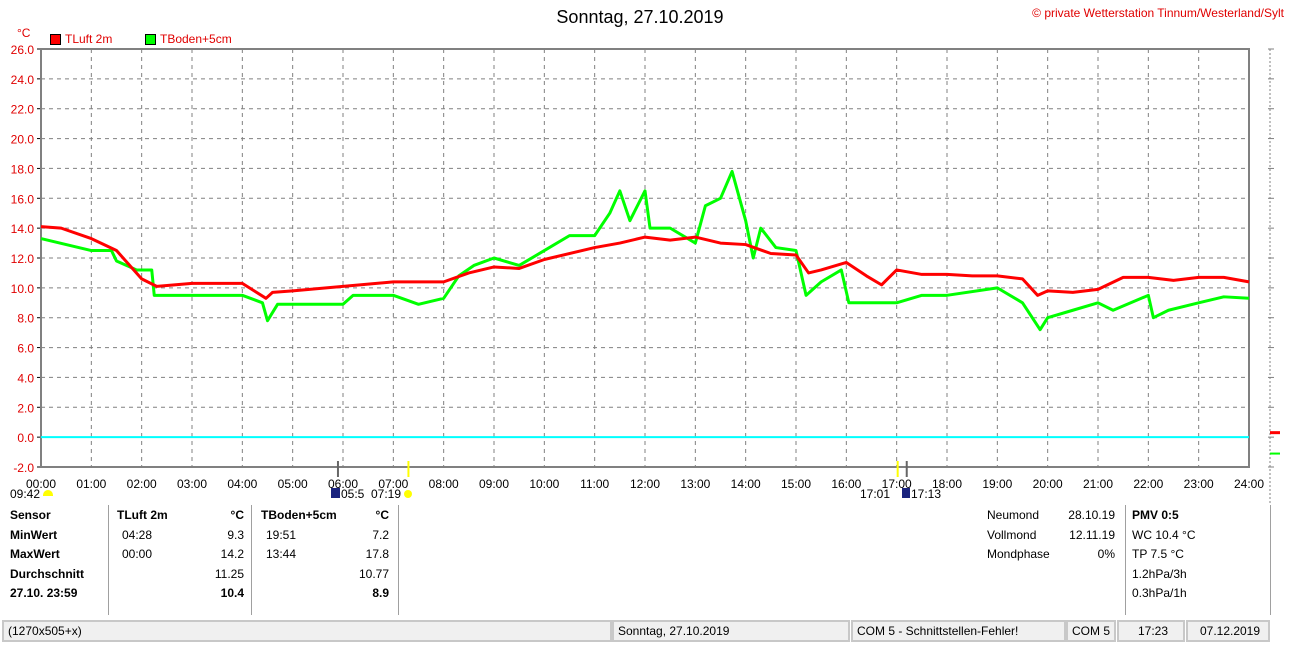 Image resolution: width=1310 pixels, height=651 pixels. Describe the element at coordinates (386, 494) in the screenshot. I see `sunrise-time: 07:19` at that location.